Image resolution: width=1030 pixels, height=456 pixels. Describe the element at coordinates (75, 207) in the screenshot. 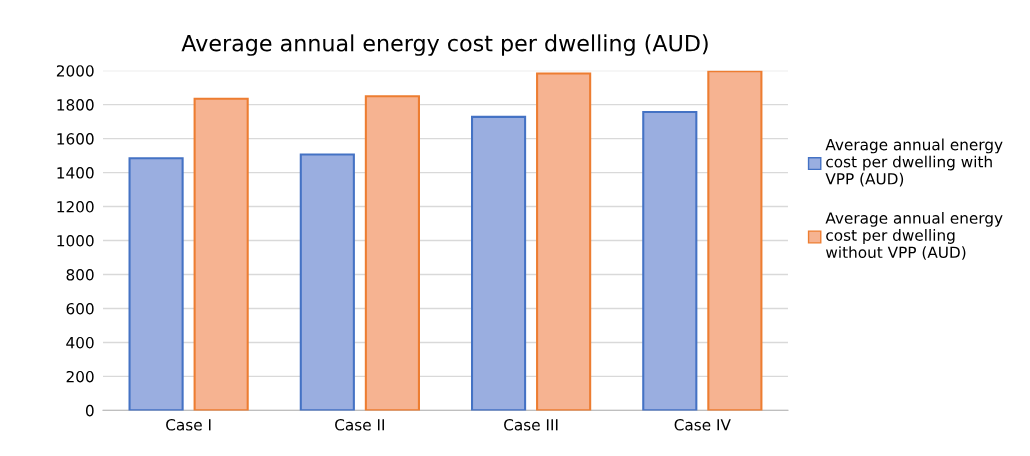

I see `y-tick-label: 1200` at that location.